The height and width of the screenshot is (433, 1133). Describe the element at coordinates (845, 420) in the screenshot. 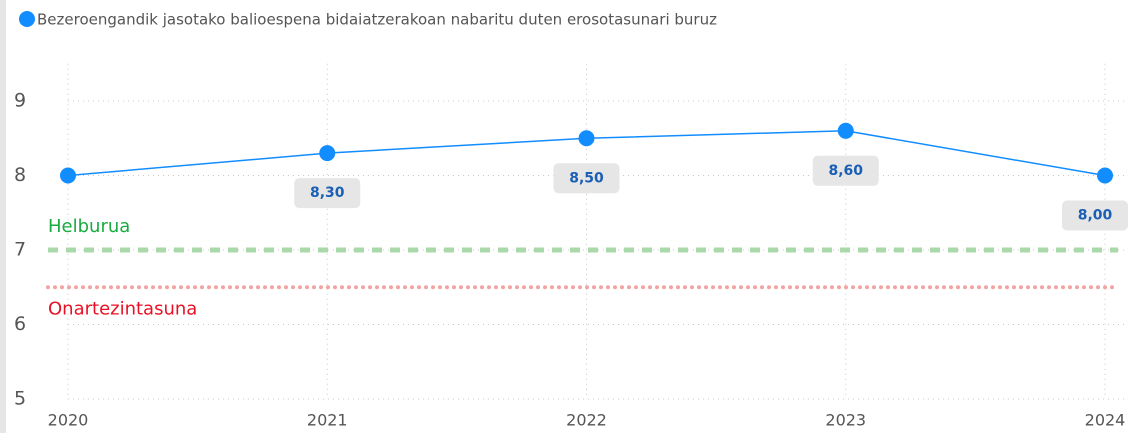

I see `x-tick-label: 2023` at that location.